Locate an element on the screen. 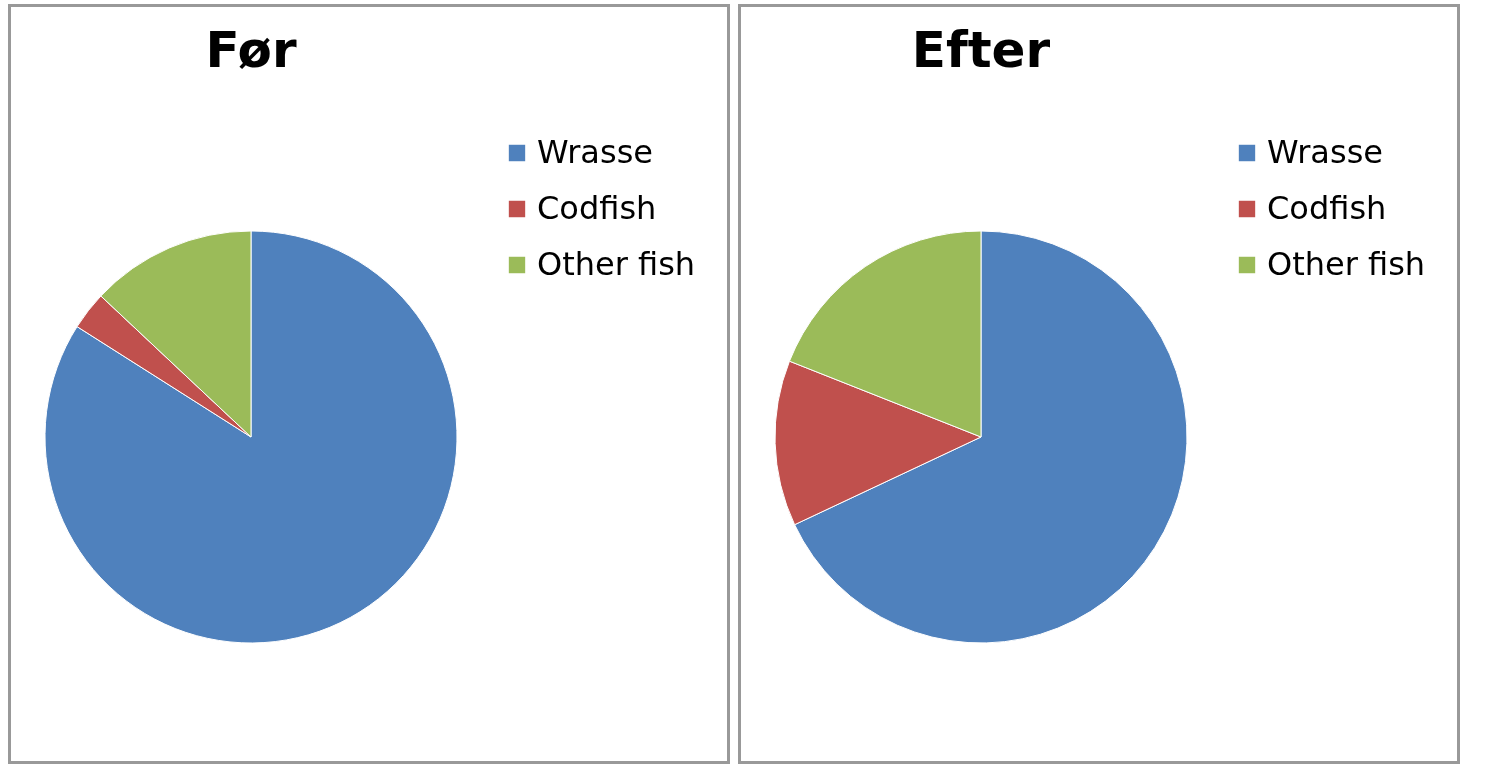 The height and width of the screenshot is (774, 1499). chart-title: Efter is located at coordinates (981, 50).